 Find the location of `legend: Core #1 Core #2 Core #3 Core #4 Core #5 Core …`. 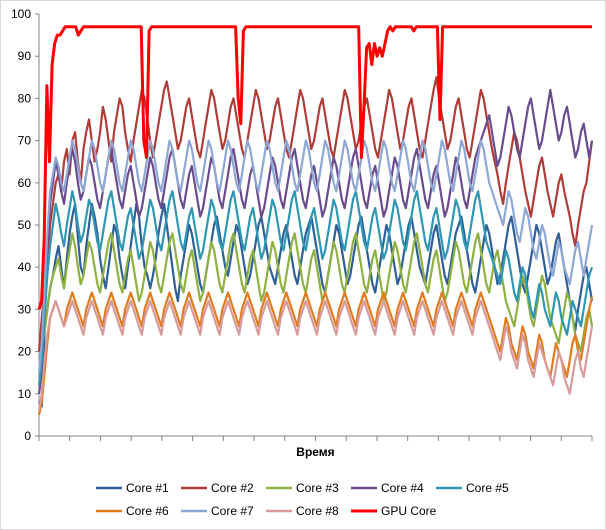

legend: Core #1 Core #2 Core #3 Core #4 Core #5 Core … is located at coordinates (302, 499).